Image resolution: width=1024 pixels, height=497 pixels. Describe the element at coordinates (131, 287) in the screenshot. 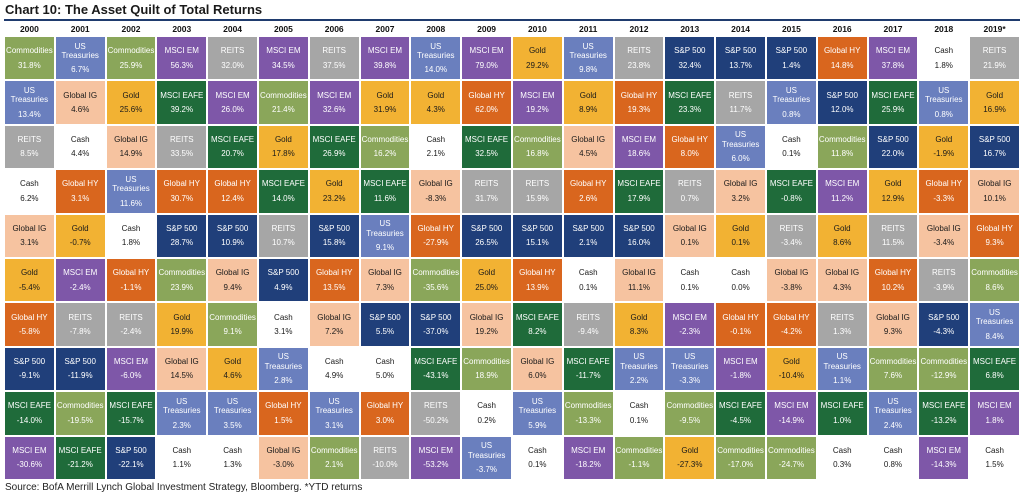

I see `return-value: -1.1%` at that location.